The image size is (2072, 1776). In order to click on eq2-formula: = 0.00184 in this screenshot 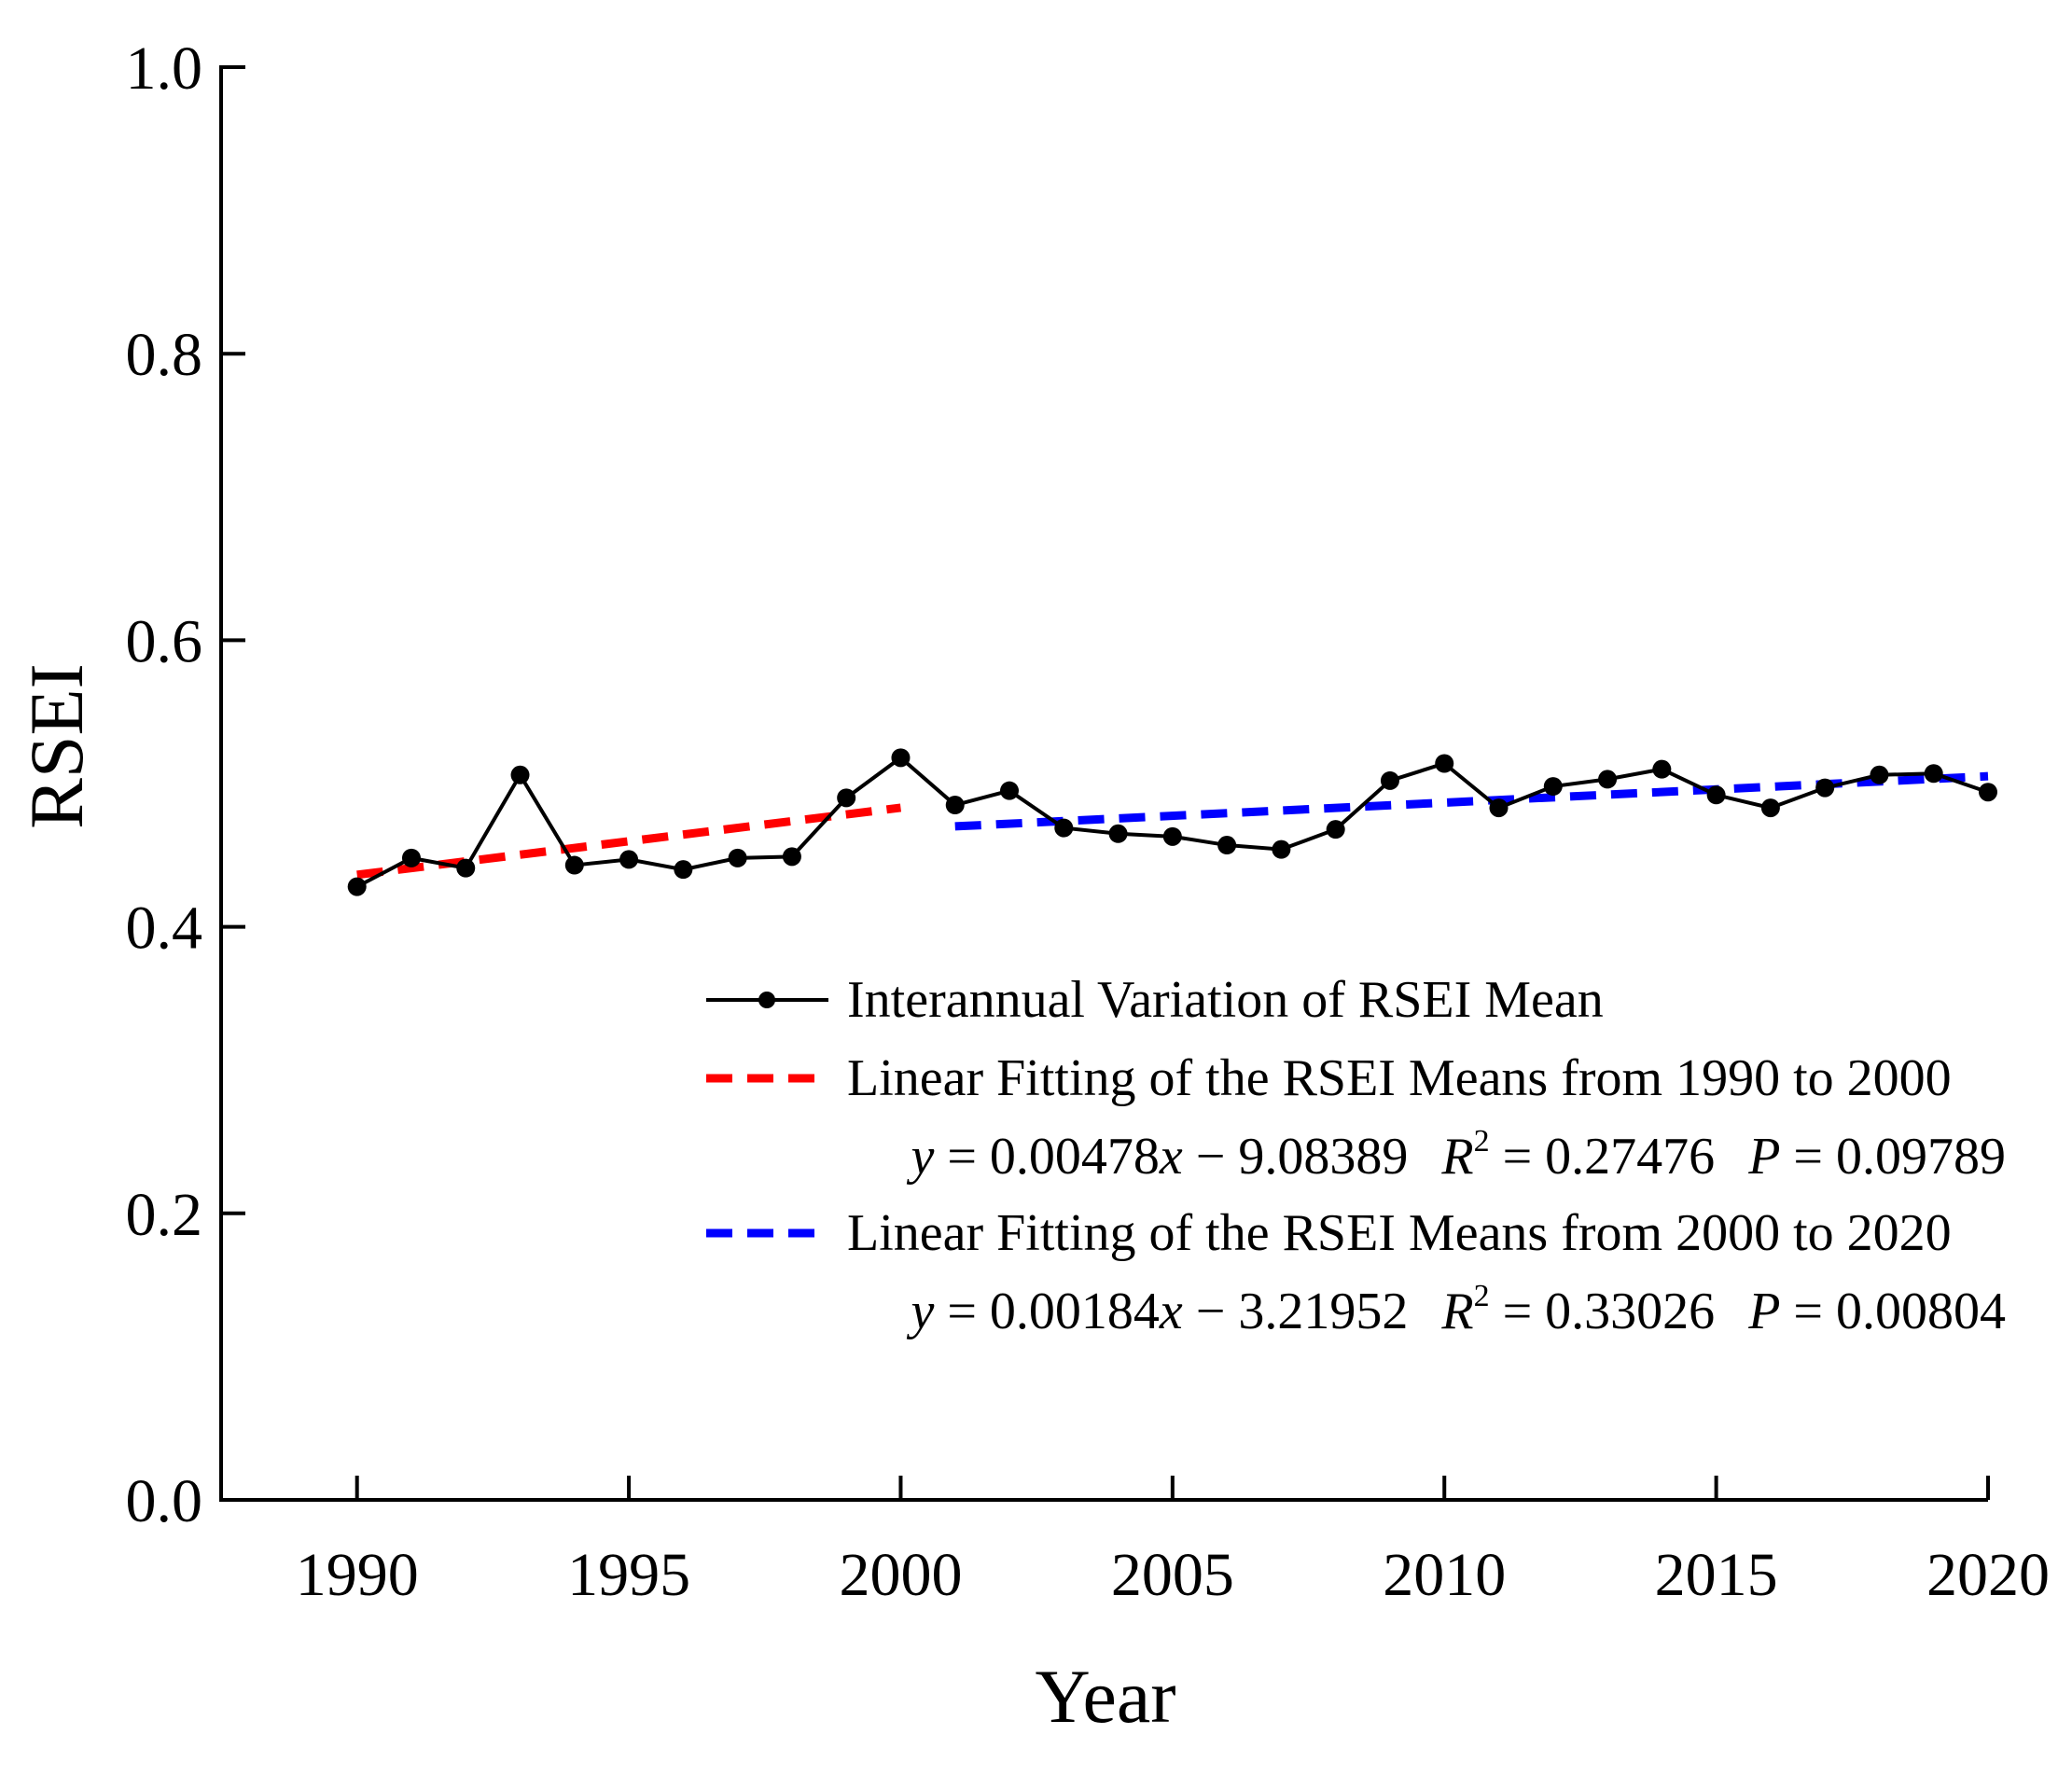, I will do `click(1047, 1311)`.